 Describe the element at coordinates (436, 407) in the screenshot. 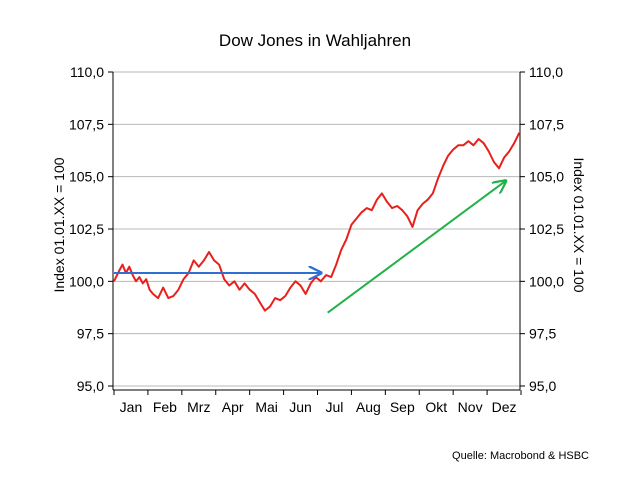

I see `x-tick-label: Okt` at that location.